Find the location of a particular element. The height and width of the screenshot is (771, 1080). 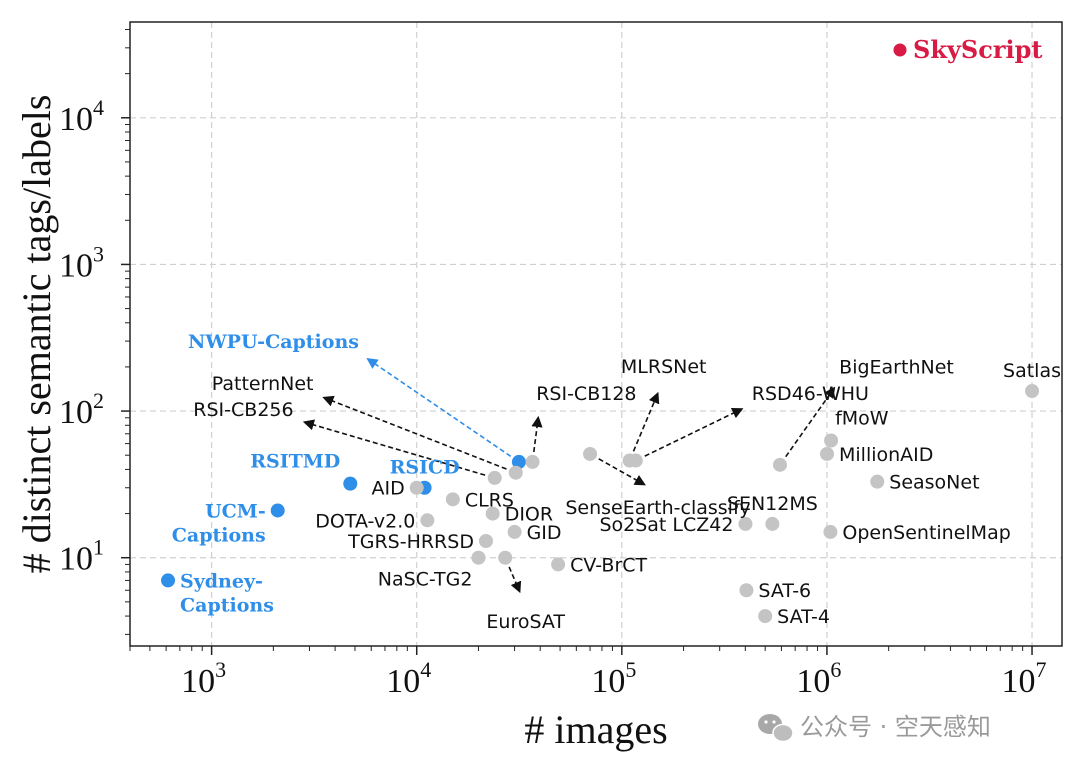

label-gid: GID is located at coordinates (544, 533).